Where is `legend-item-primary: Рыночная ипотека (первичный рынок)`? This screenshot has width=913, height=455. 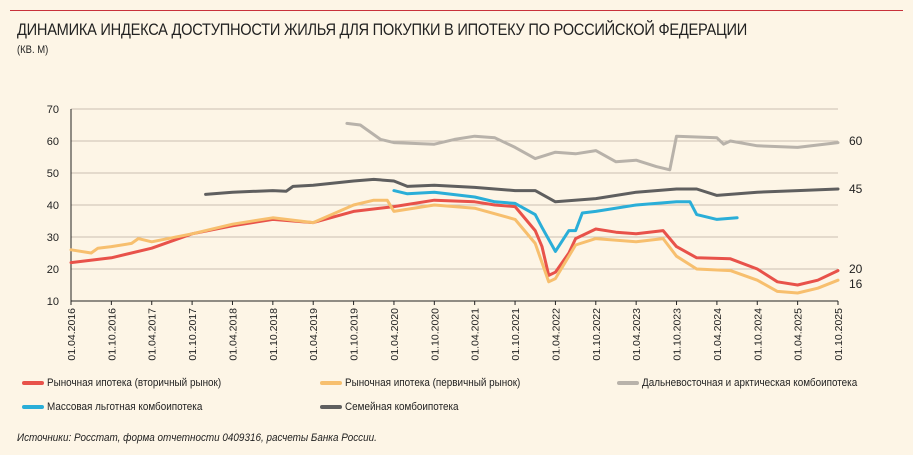
legend-item-primary: Рыночная ипотека (первичный рынок) is located at coordinates (430, 383).